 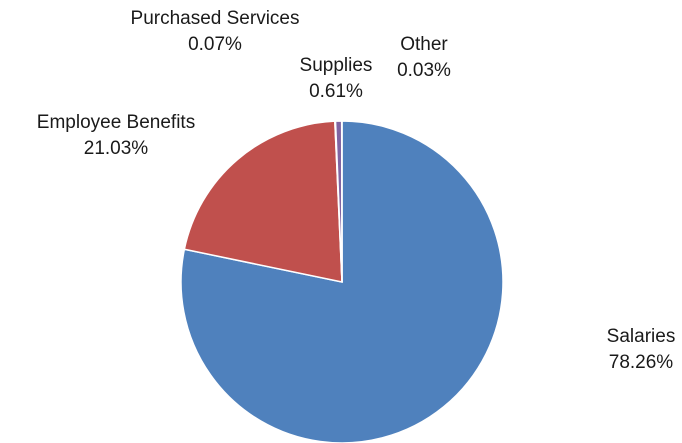 What do you see at coordinates (424, 44) in the screenshot?
I see `pie-label-category: Other` at bounding box center [424, 44].